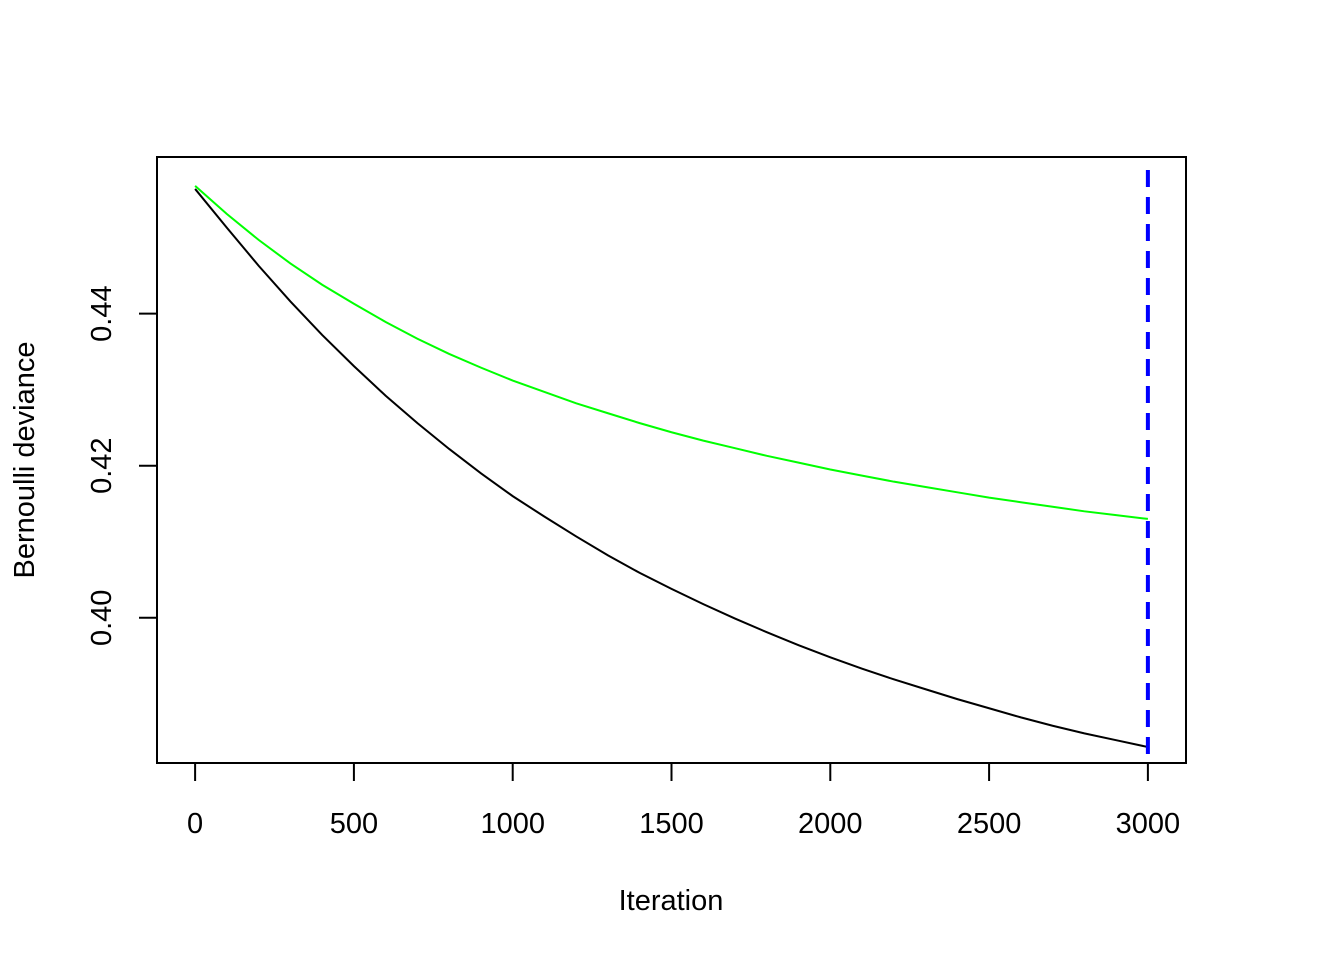  I want to click on y-tick-label: 0.42, so click(102, 465).